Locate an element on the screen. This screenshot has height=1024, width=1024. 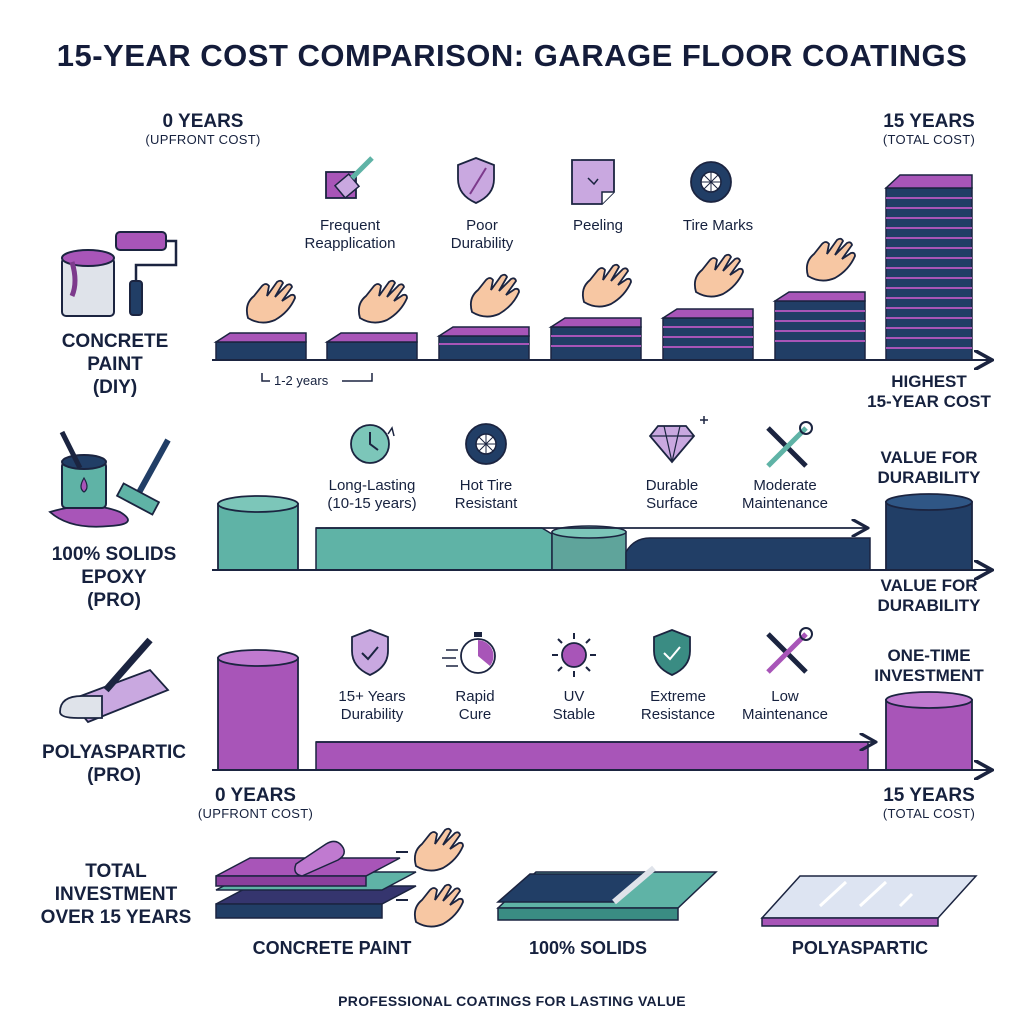
epoxy-upfront-bar-top is located at coordinates (258, 504).